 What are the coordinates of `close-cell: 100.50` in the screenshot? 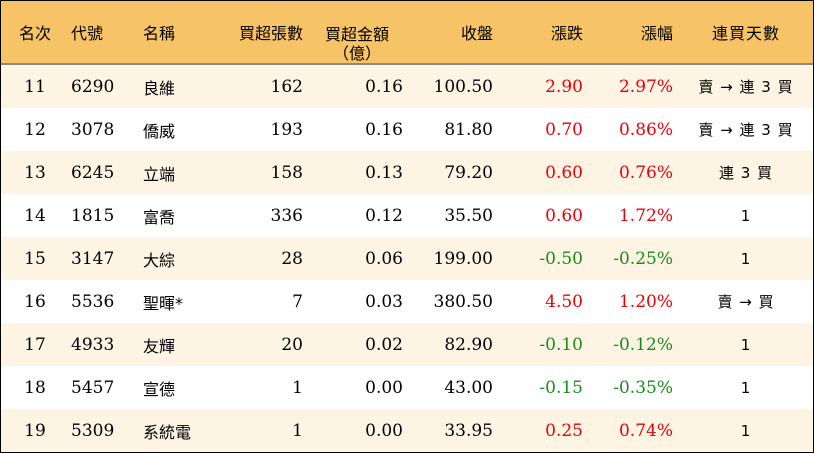 It's located at (463, 86).